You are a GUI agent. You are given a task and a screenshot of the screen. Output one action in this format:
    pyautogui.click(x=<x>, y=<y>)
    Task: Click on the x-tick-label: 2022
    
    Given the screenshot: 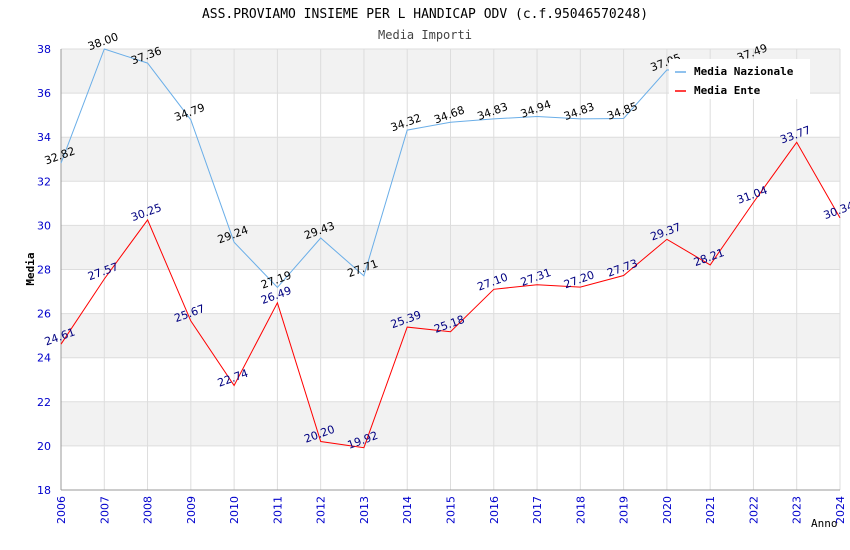 What is the action you would take?
    pyautogui.click(x=753, y=510)
    